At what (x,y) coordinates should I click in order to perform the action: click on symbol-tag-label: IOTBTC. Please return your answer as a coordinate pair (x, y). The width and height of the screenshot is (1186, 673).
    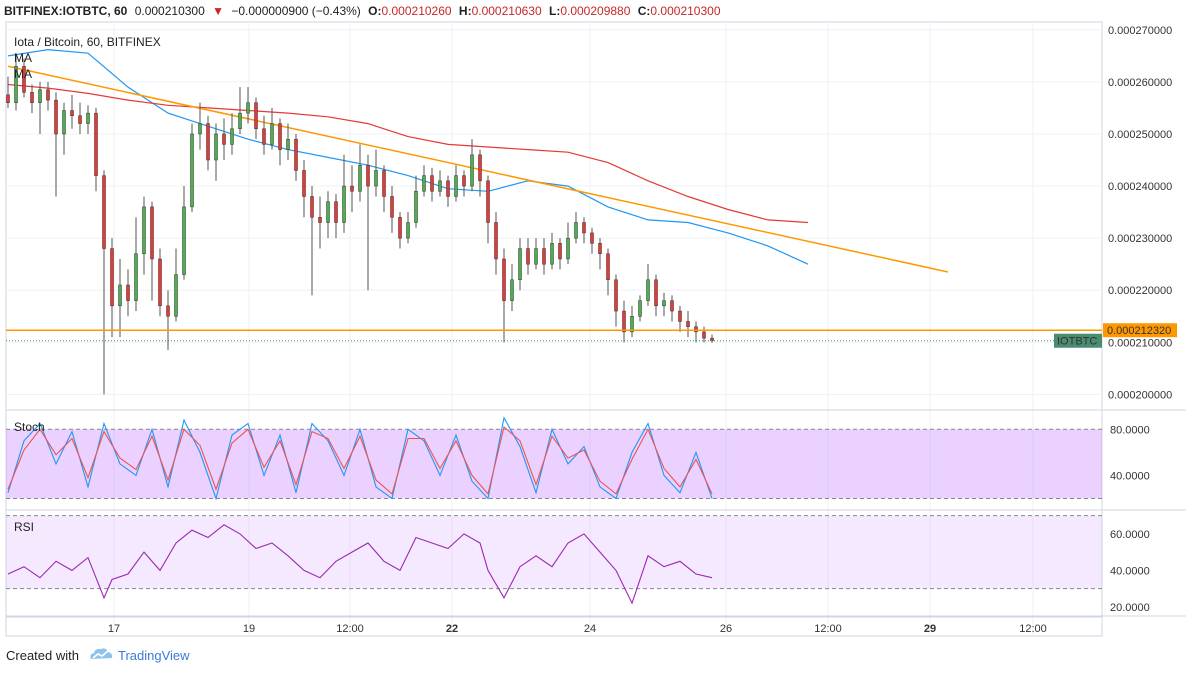
    Looking at the image, I should click on (1077, 342).